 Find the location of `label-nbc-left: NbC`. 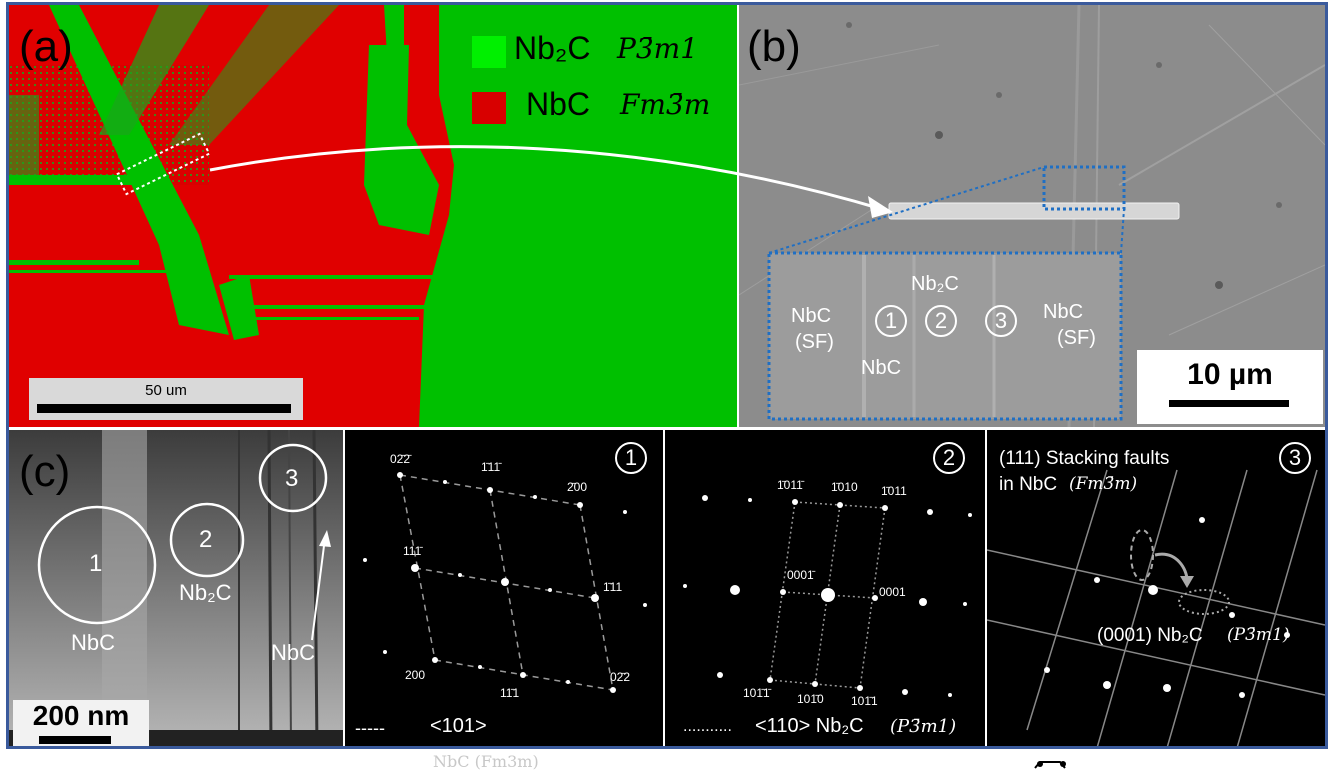

label-nbc-left: NbC is located at coordinates (93, 642).